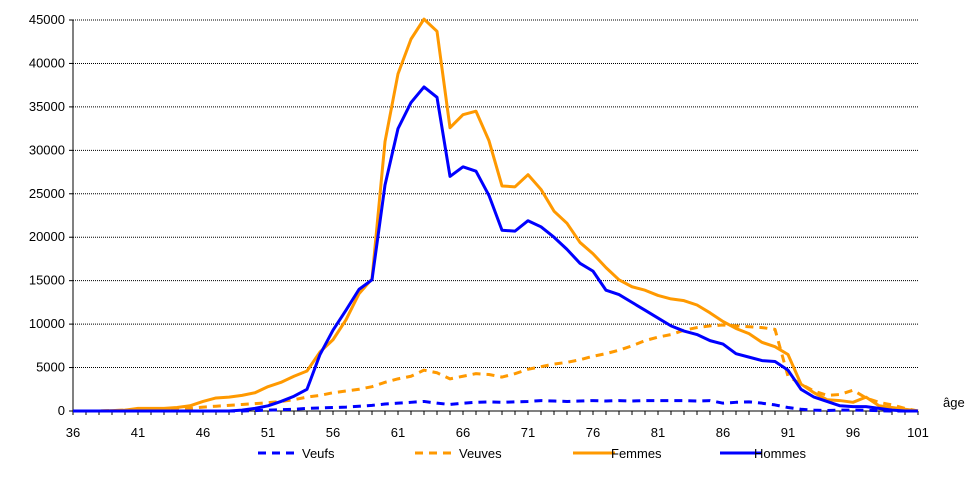  I want to click on y-tick-label: 15000, so click(47, 280).